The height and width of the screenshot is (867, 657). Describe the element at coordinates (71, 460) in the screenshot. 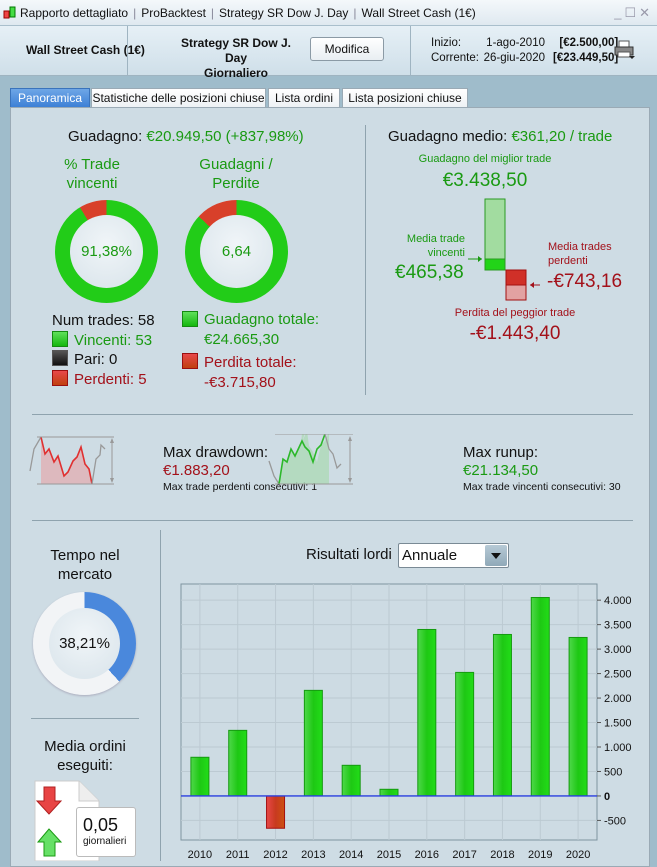

I see `drawdown-sparkline` at that location.